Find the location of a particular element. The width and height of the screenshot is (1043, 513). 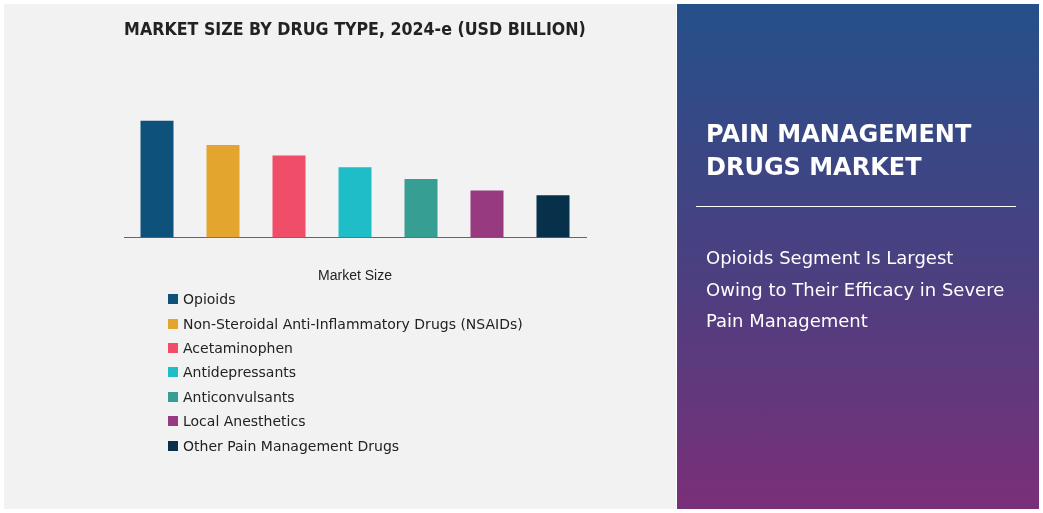

text: PAIN MANAGEMENT DRUGS MARKET is located at coordinates (839, 151).